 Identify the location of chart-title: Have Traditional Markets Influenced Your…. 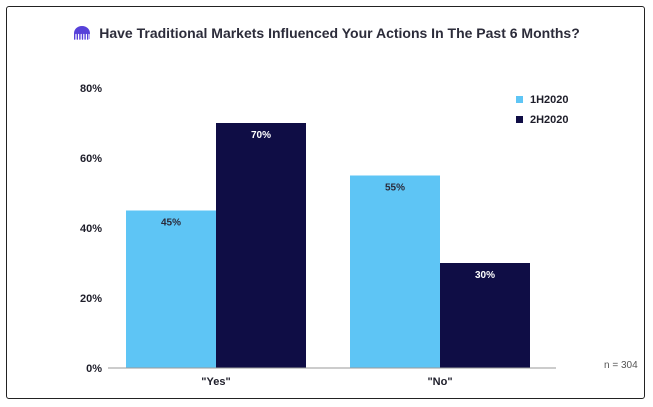
(339, 33).